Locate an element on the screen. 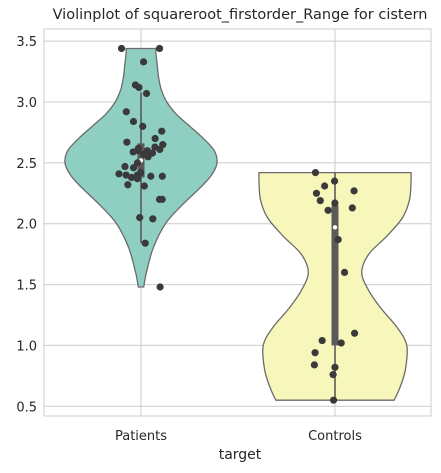  y-tick-label: 1.0 is located at coordinates (26, 346).